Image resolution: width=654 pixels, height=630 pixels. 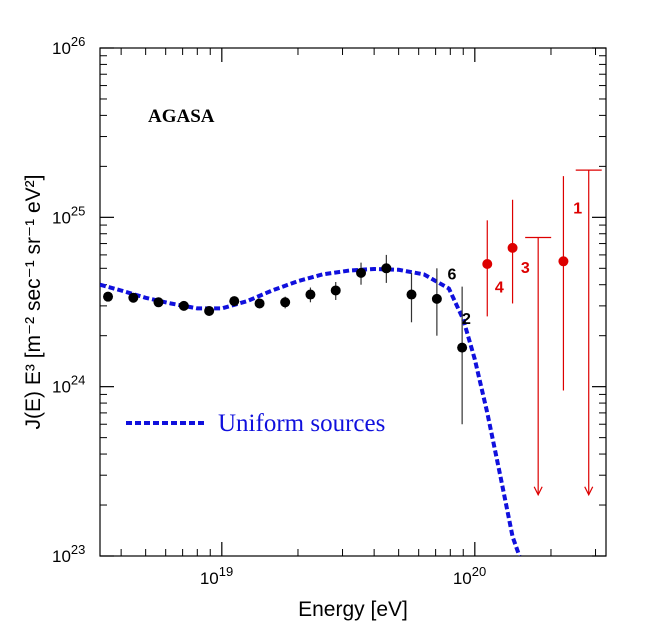 What do you see at coordinates (68, 215) in the screenshot?
I see `y-tick-label: 1025` at bounding box center [68, 215].